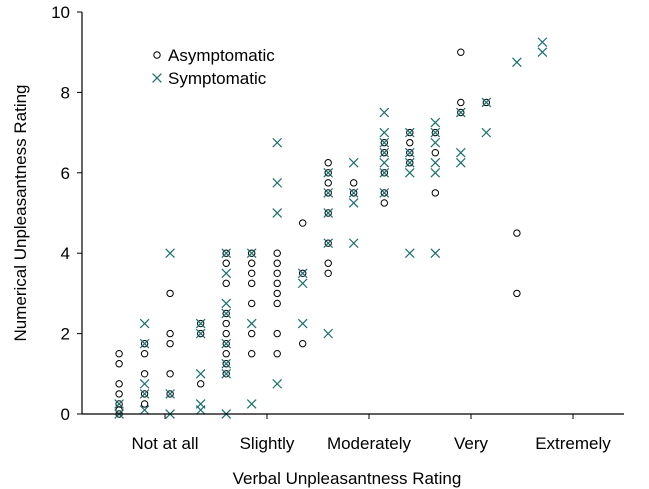 The width and height of the screenshot is (649, 489). I want to click on x-tick-label: Slightly, so click(267, 443).